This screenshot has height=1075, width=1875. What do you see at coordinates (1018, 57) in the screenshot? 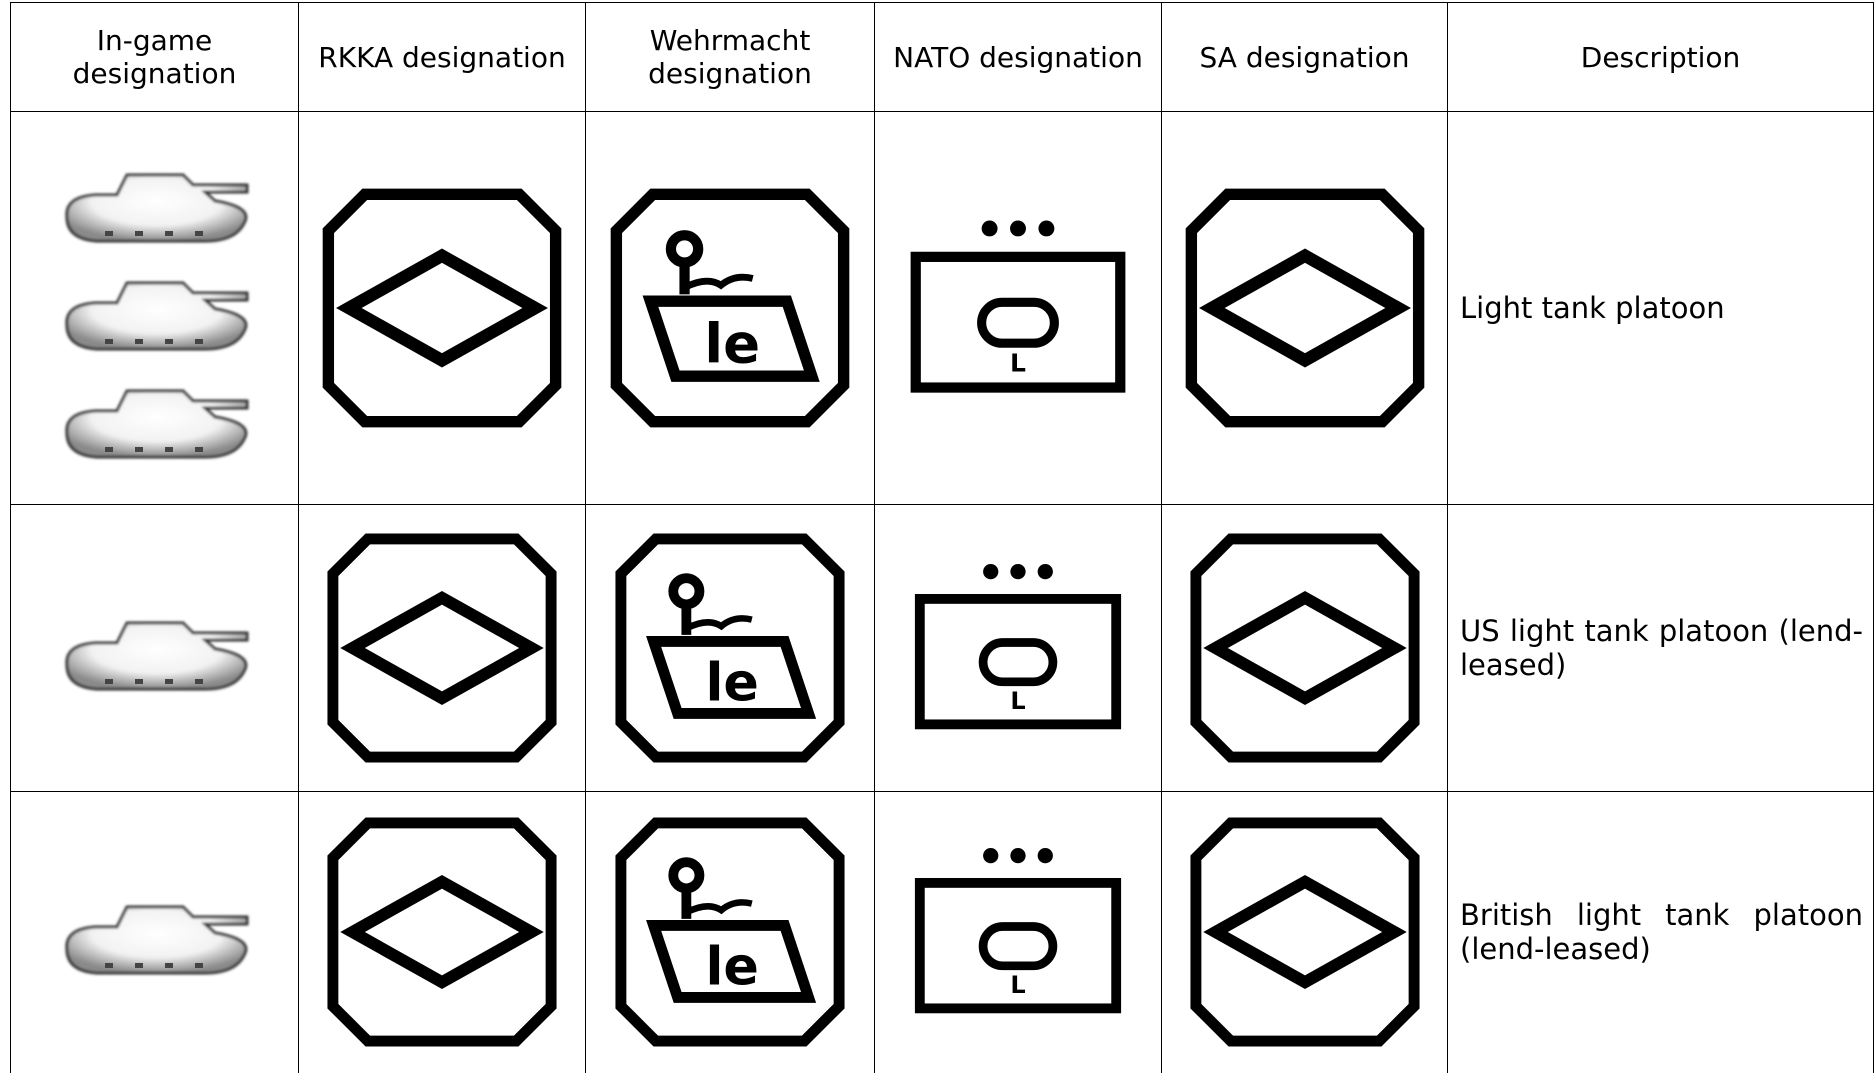
I see `column-header: NATO designation` at bounding box center [1018, 57].